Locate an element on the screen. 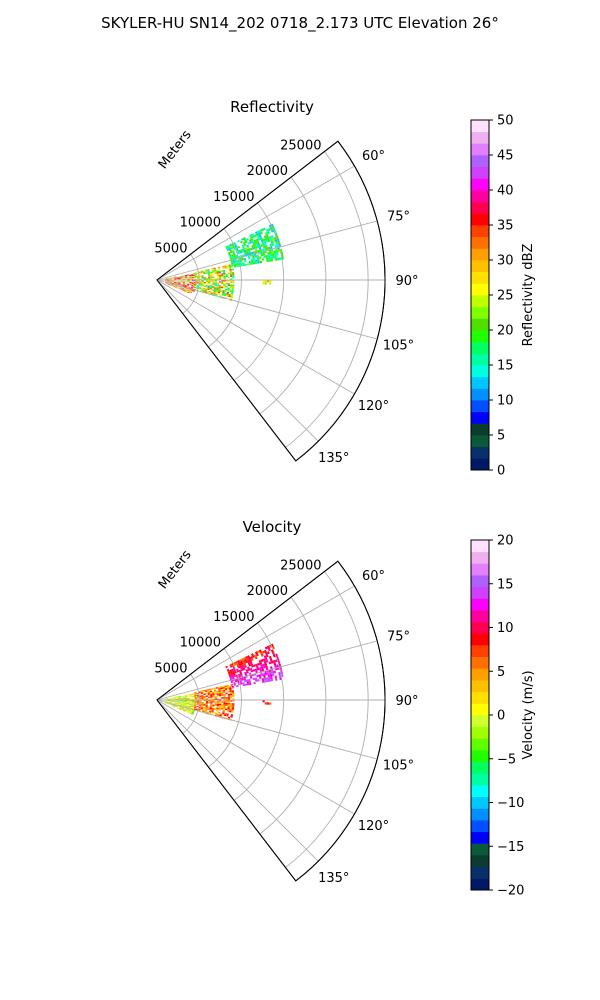  colorbar-tick-label: −10 is located at coordinates (510, 803).